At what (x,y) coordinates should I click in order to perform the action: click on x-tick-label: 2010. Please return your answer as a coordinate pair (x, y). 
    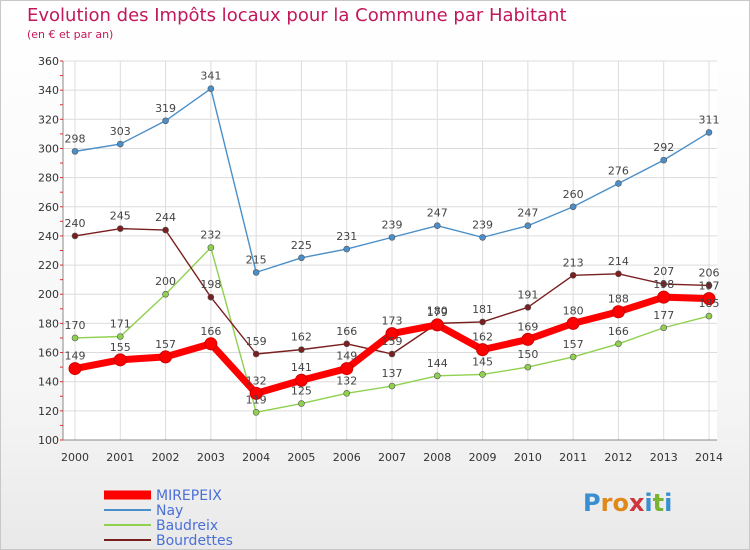
    Looking at the image, I should click on (528, 457).